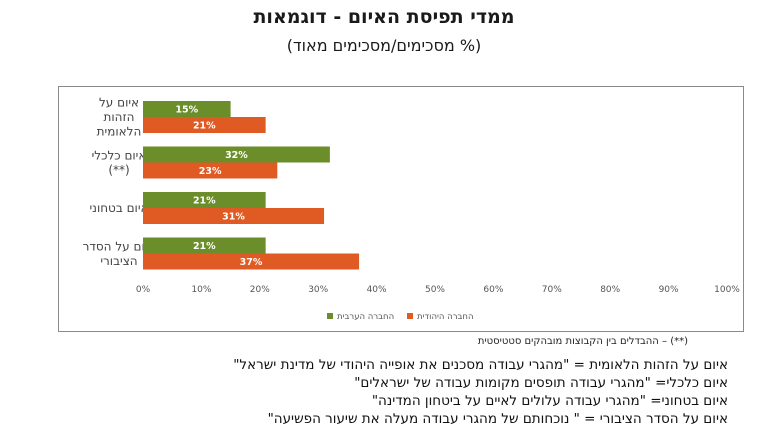  What do you see at coordinates (119, 246) in the screenshot?
I see `category-label-line: איום על הסדר` at bounding box center [119, 246].